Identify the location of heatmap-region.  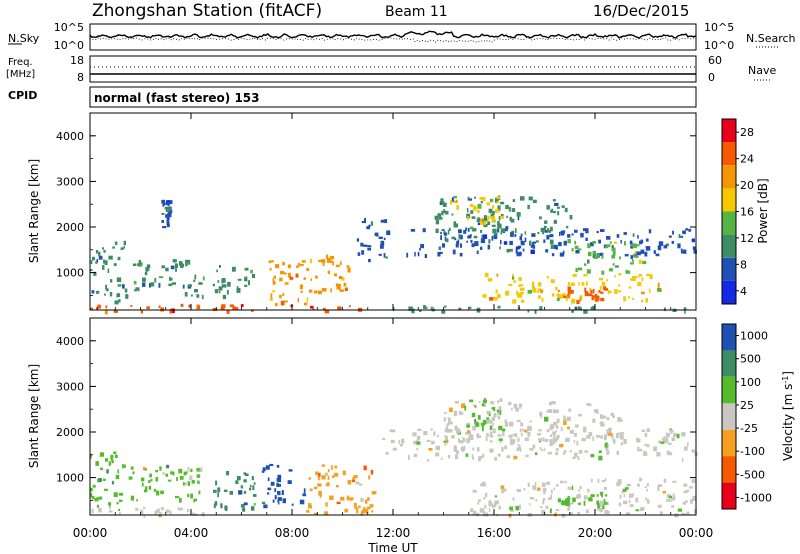
(572, 288).